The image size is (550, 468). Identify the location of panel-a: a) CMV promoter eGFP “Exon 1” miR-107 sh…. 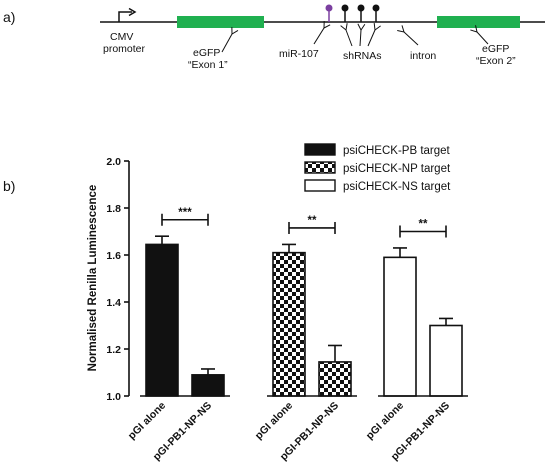
(274, 37).